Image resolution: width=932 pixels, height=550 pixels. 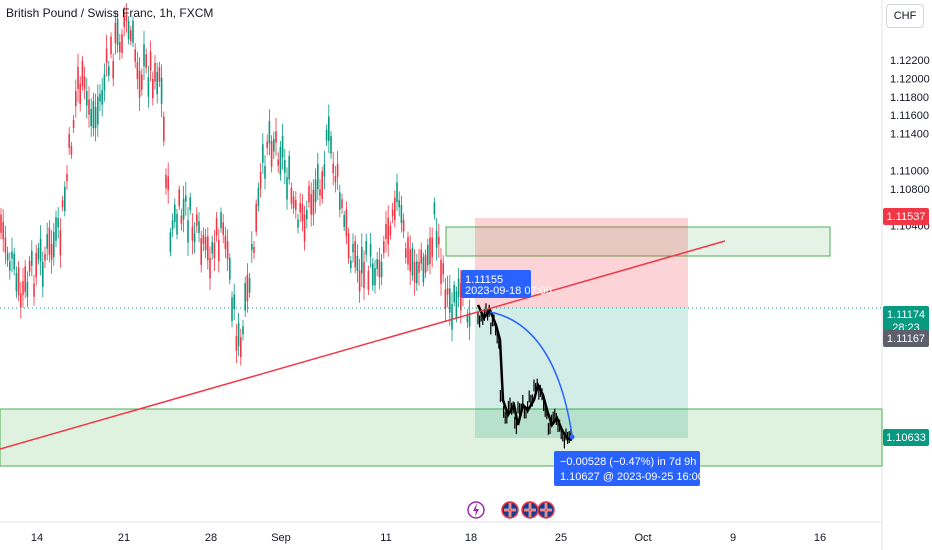 I want to click on event-icons, so click(x=511, y=510).